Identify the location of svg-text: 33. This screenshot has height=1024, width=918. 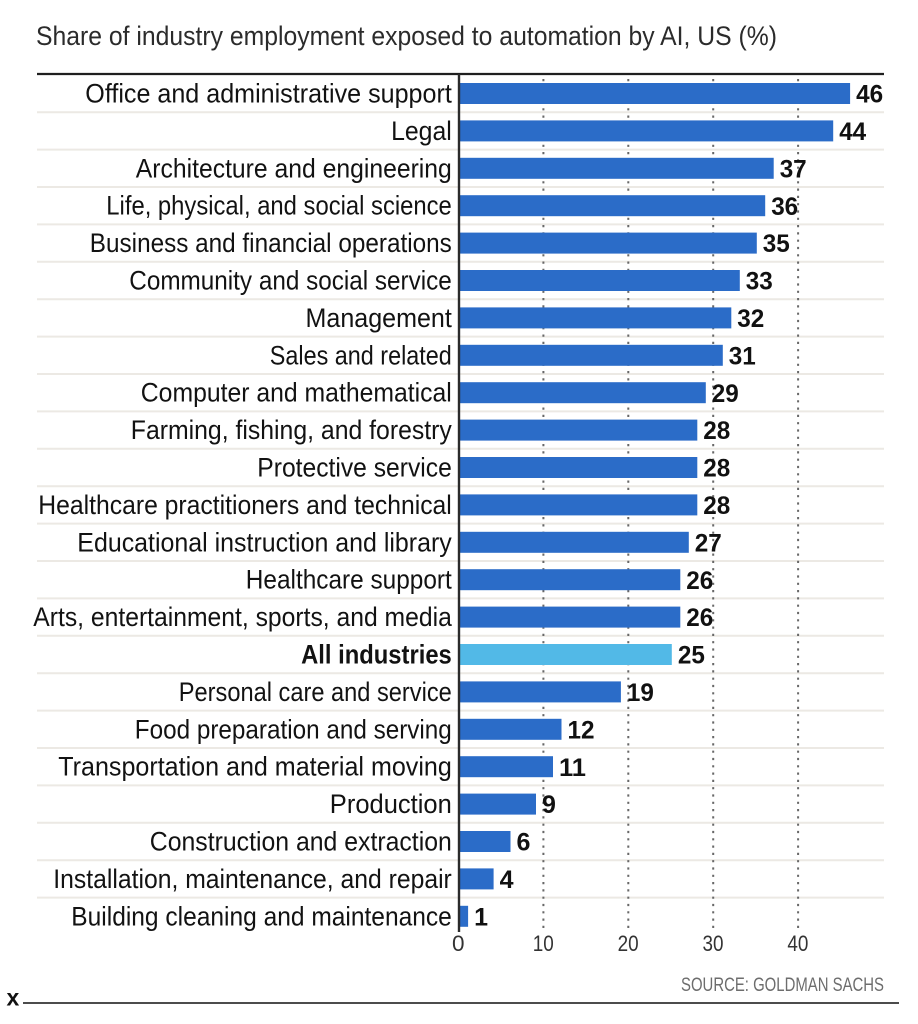
(759, 282).